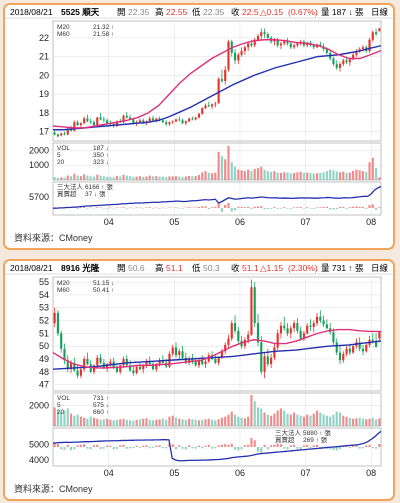 The width and height of the screenshot is (400, 503). What do you see at coordinates (121, 12) in the screenshot?
I see `header-open-label: 開` at bounding box center [121, 12].